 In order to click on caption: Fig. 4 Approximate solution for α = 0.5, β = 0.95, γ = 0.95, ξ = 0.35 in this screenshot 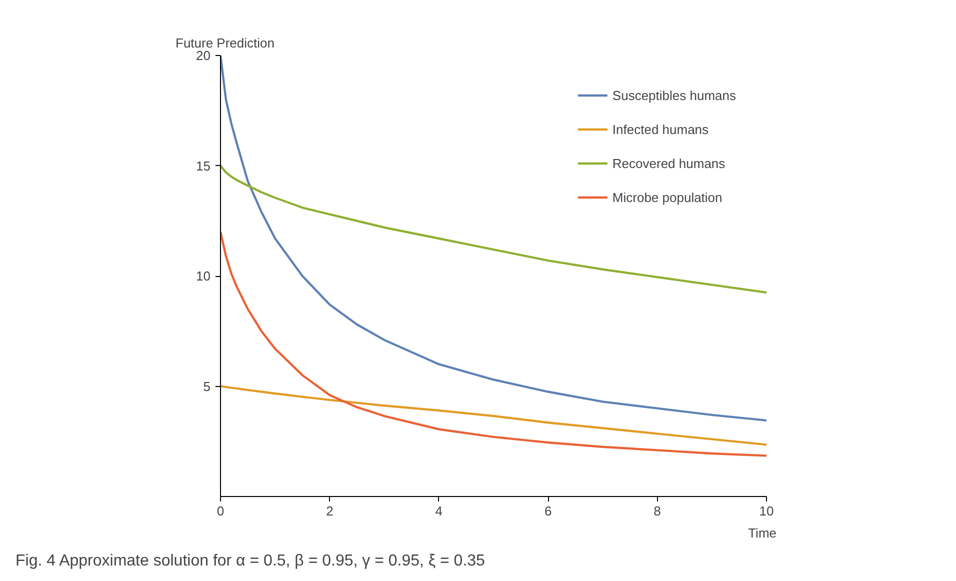, I will do `click(251, 561)`.